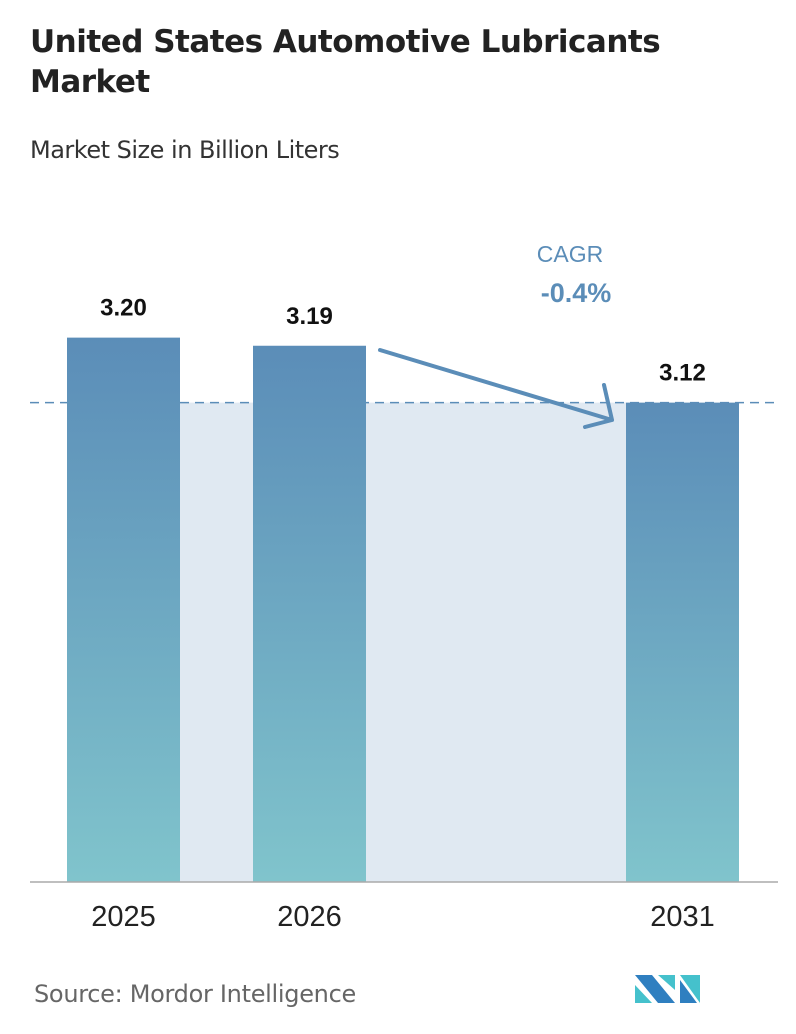 This screenshot has height=1034, width=796. I want to click on value-label-2031: 3.12, so click(682, 373).